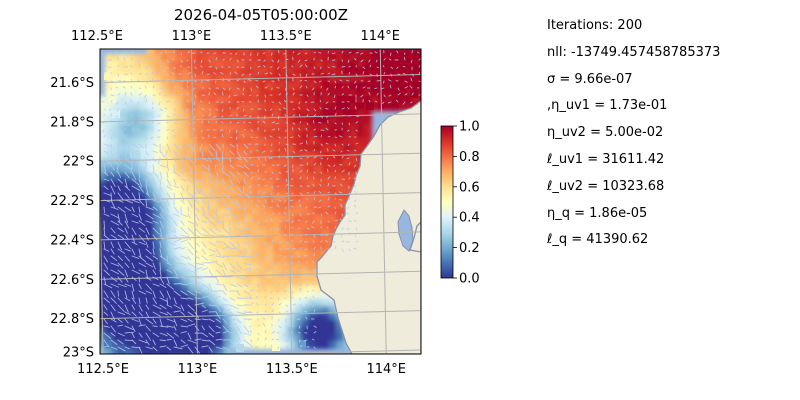 This screenshot has width=800, height=400. I want to click on param-eta-uv2: η_uv2 = 5.00e-02, so click(605, 133).